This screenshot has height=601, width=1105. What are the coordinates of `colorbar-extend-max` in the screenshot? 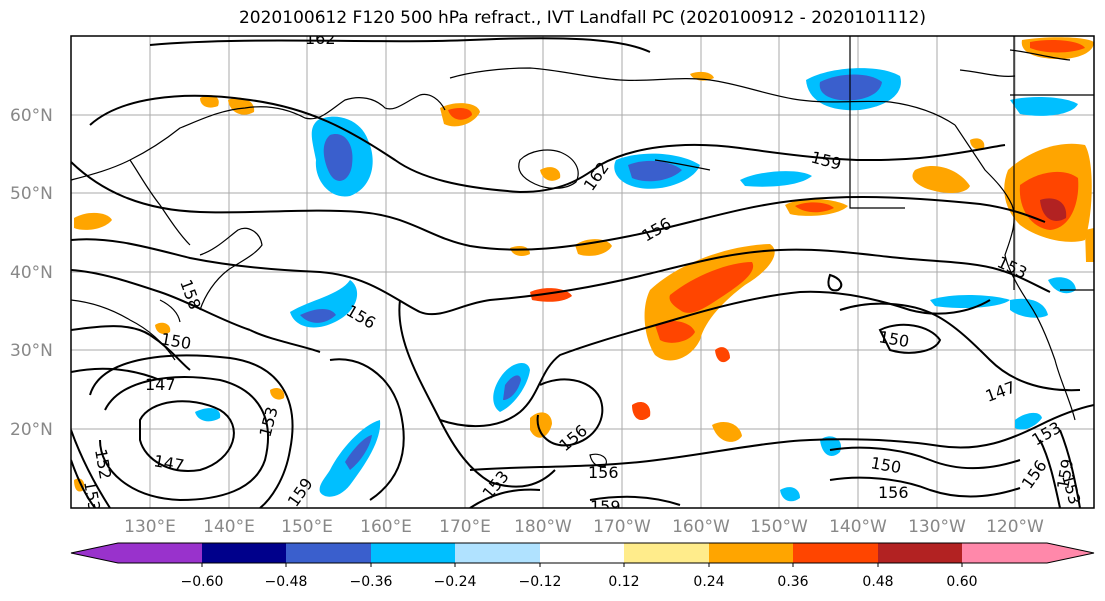 It's located at (1070, 553).